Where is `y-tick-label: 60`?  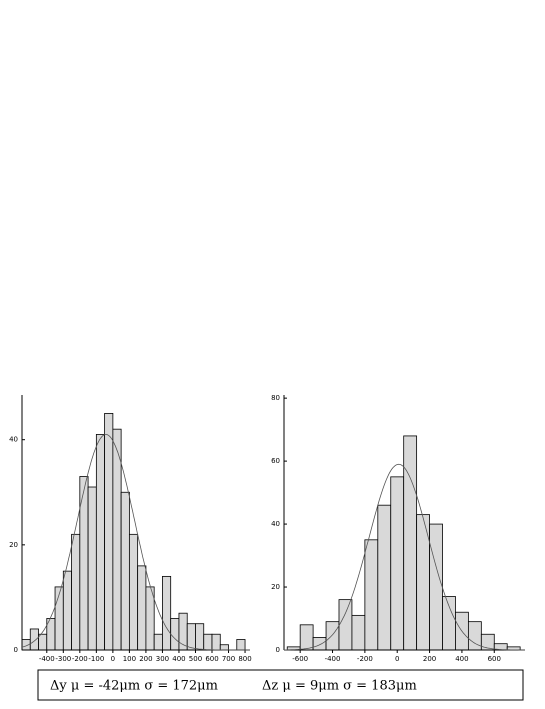 y-tick-label: 60 is located at coordinates (275, 461).